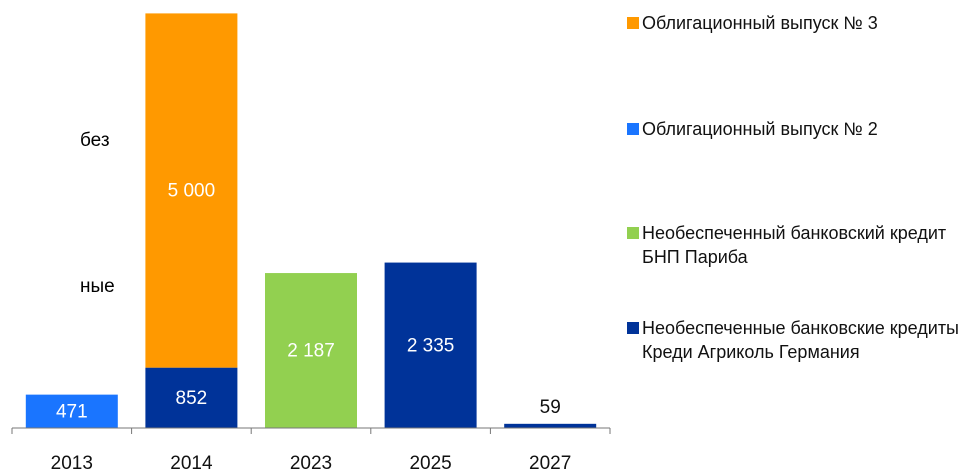  Describe the element at coordinates (550, 463) in the screenshot. I see `x-tick-label: 2027` at that location.